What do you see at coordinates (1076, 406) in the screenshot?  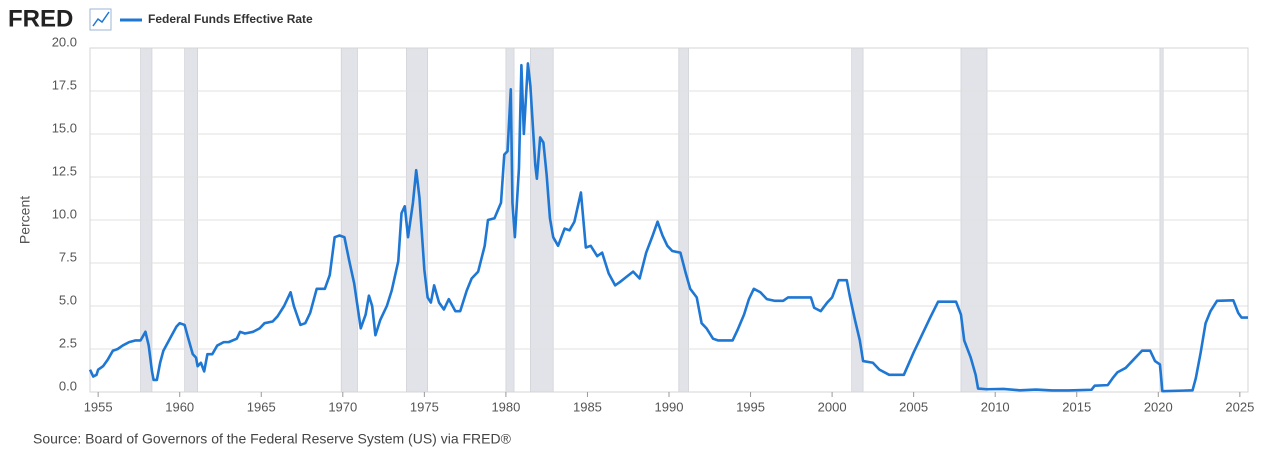 I see `x-tick-label: 2015` at bounding box center [1076, 406].